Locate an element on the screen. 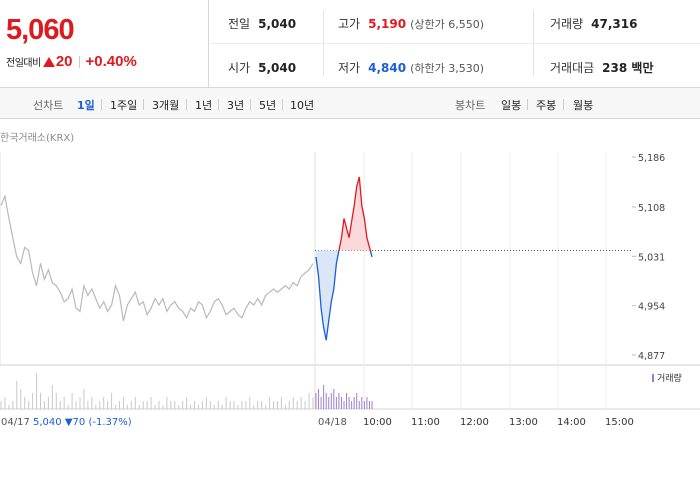 The width and height of the screenshot is (700, 490). change-row: 전일대비 20 +0.40% is located at coordinates (71, 61).